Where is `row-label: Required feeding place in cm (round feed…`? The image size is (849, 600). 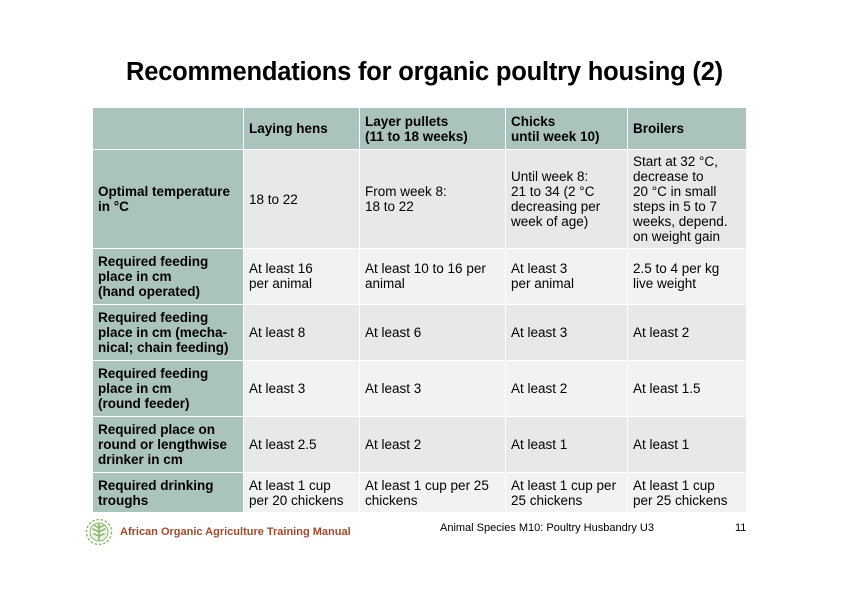 row-label: Required feeding place in cm (round feed… is located at coordinates (168, 388).